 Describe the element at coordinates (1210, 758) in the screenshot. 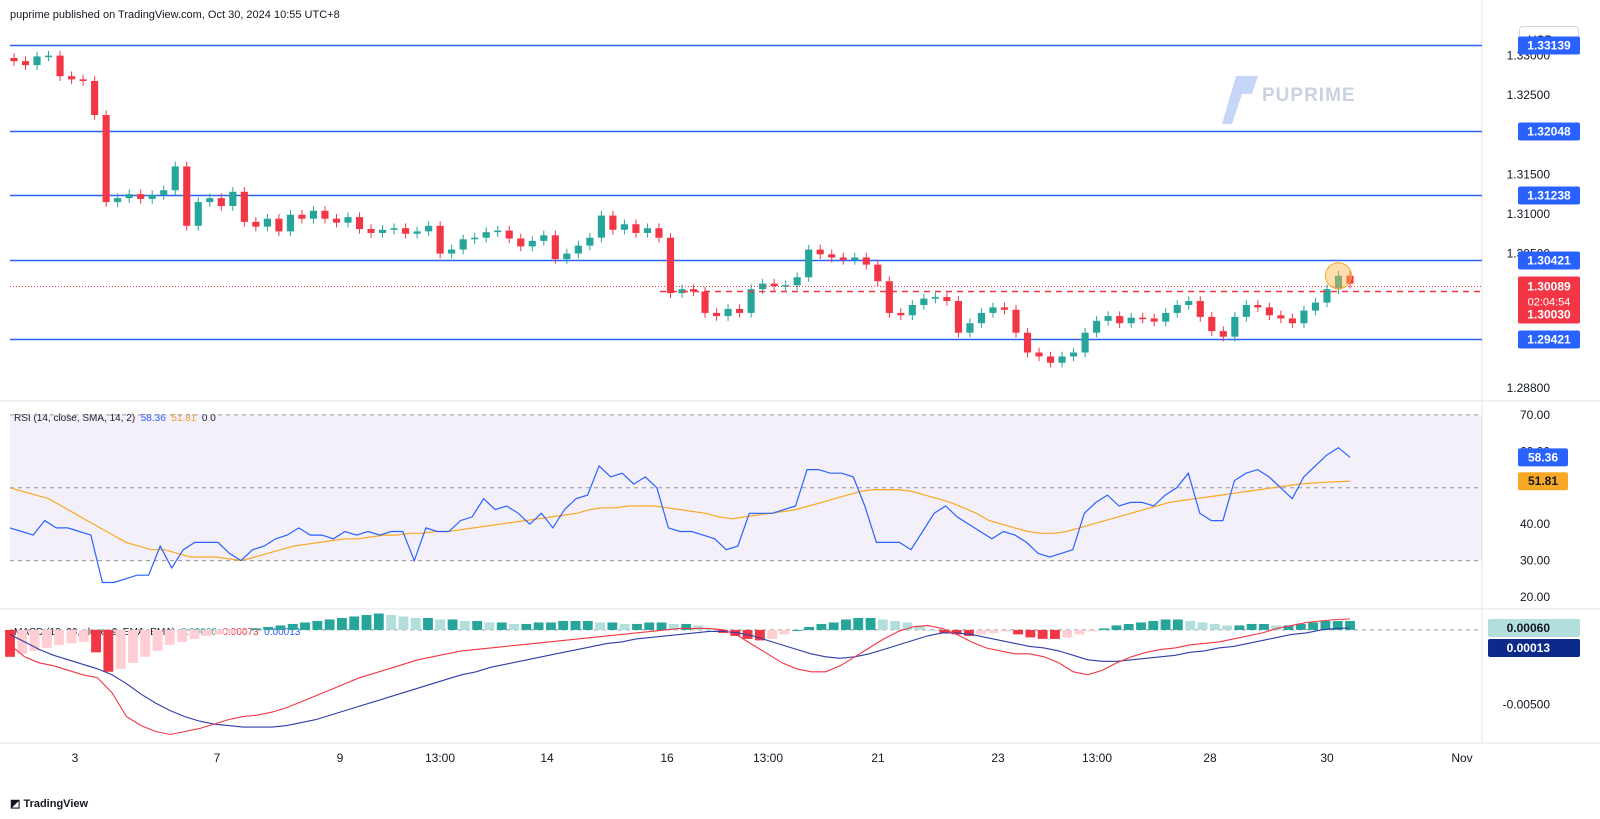

I see `time-tick-label: 28` at that location.